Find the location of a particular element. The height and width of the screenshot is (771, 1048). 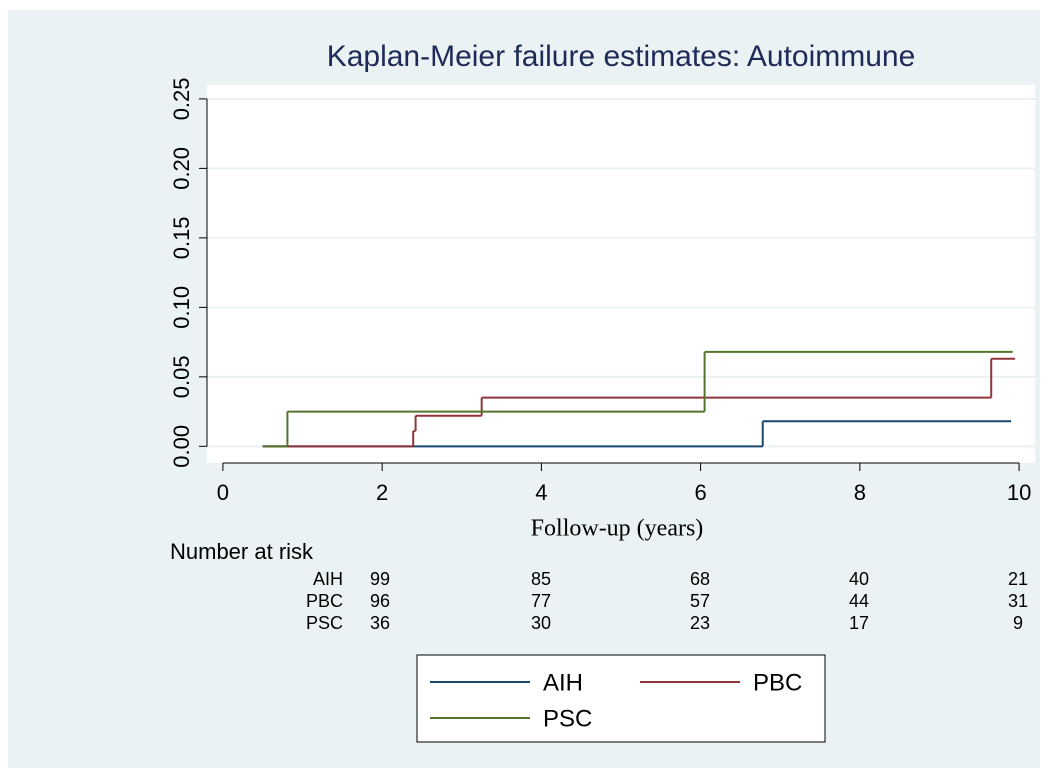

y-tick-label: 0.15 is located at coordinates (181, 237).